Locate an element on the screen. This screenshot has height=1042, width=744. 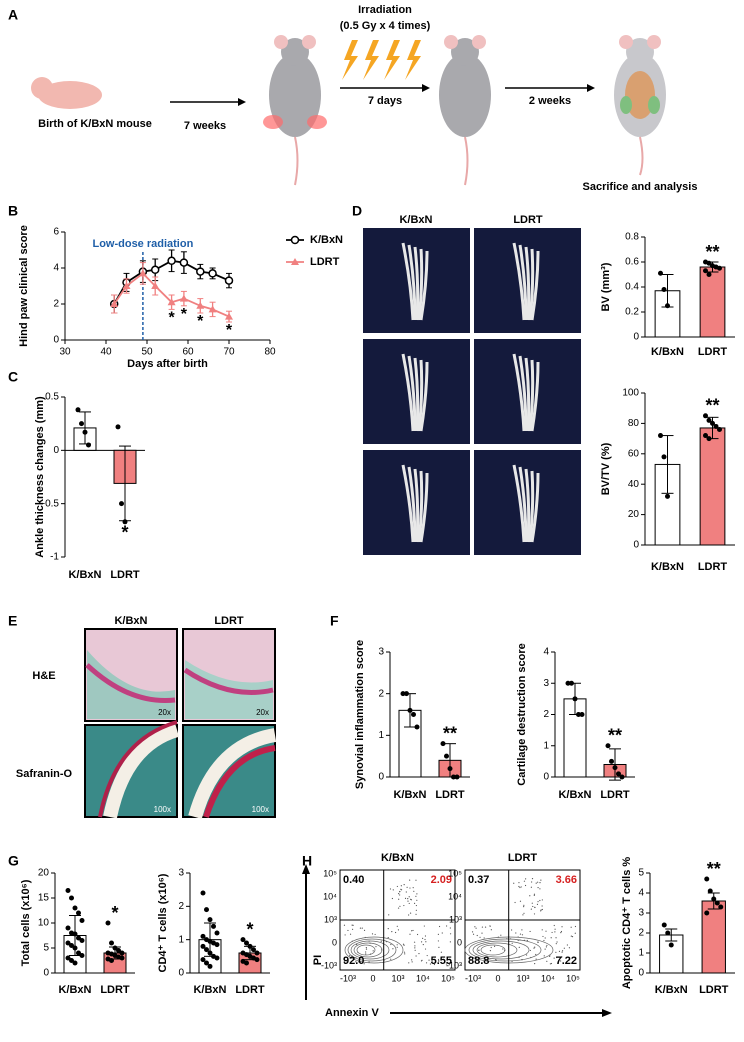
y-tick-label: -0.5 is located at coordinates (51, 503).